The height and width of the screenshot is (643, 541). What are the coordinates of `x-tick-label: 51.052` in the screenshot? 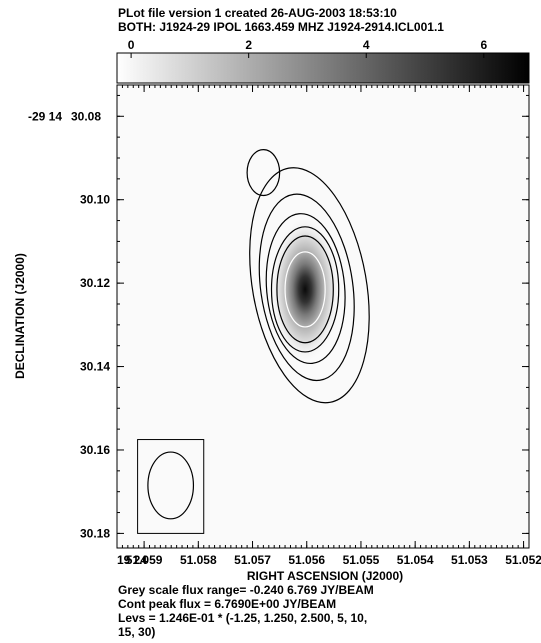 It's located at (523, 560).